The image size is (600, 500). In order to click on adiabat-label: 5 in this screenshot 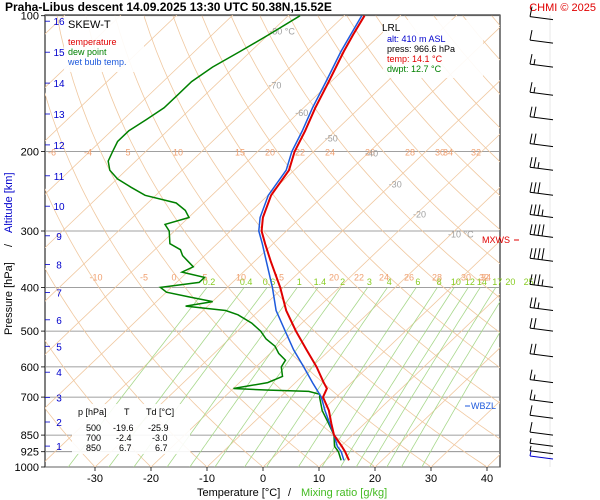, I will do `click(127, 153)`.